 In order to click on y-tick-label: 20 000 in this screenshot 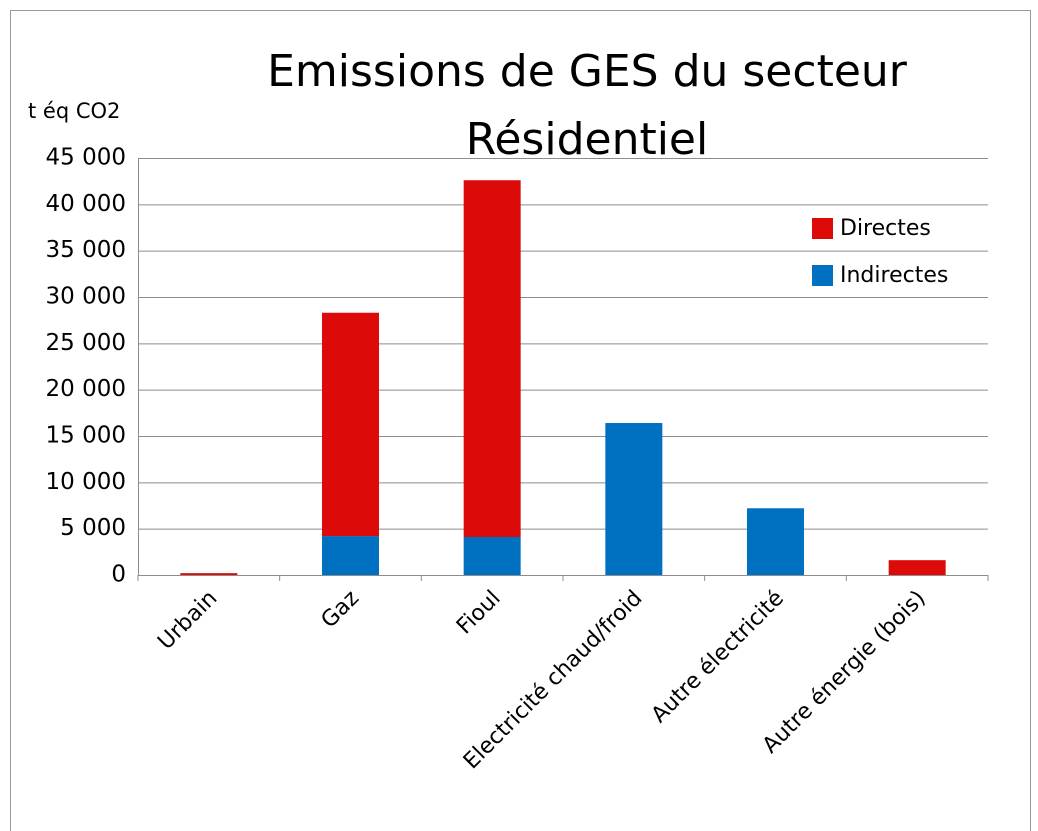, I will do `click(86, 389)`.